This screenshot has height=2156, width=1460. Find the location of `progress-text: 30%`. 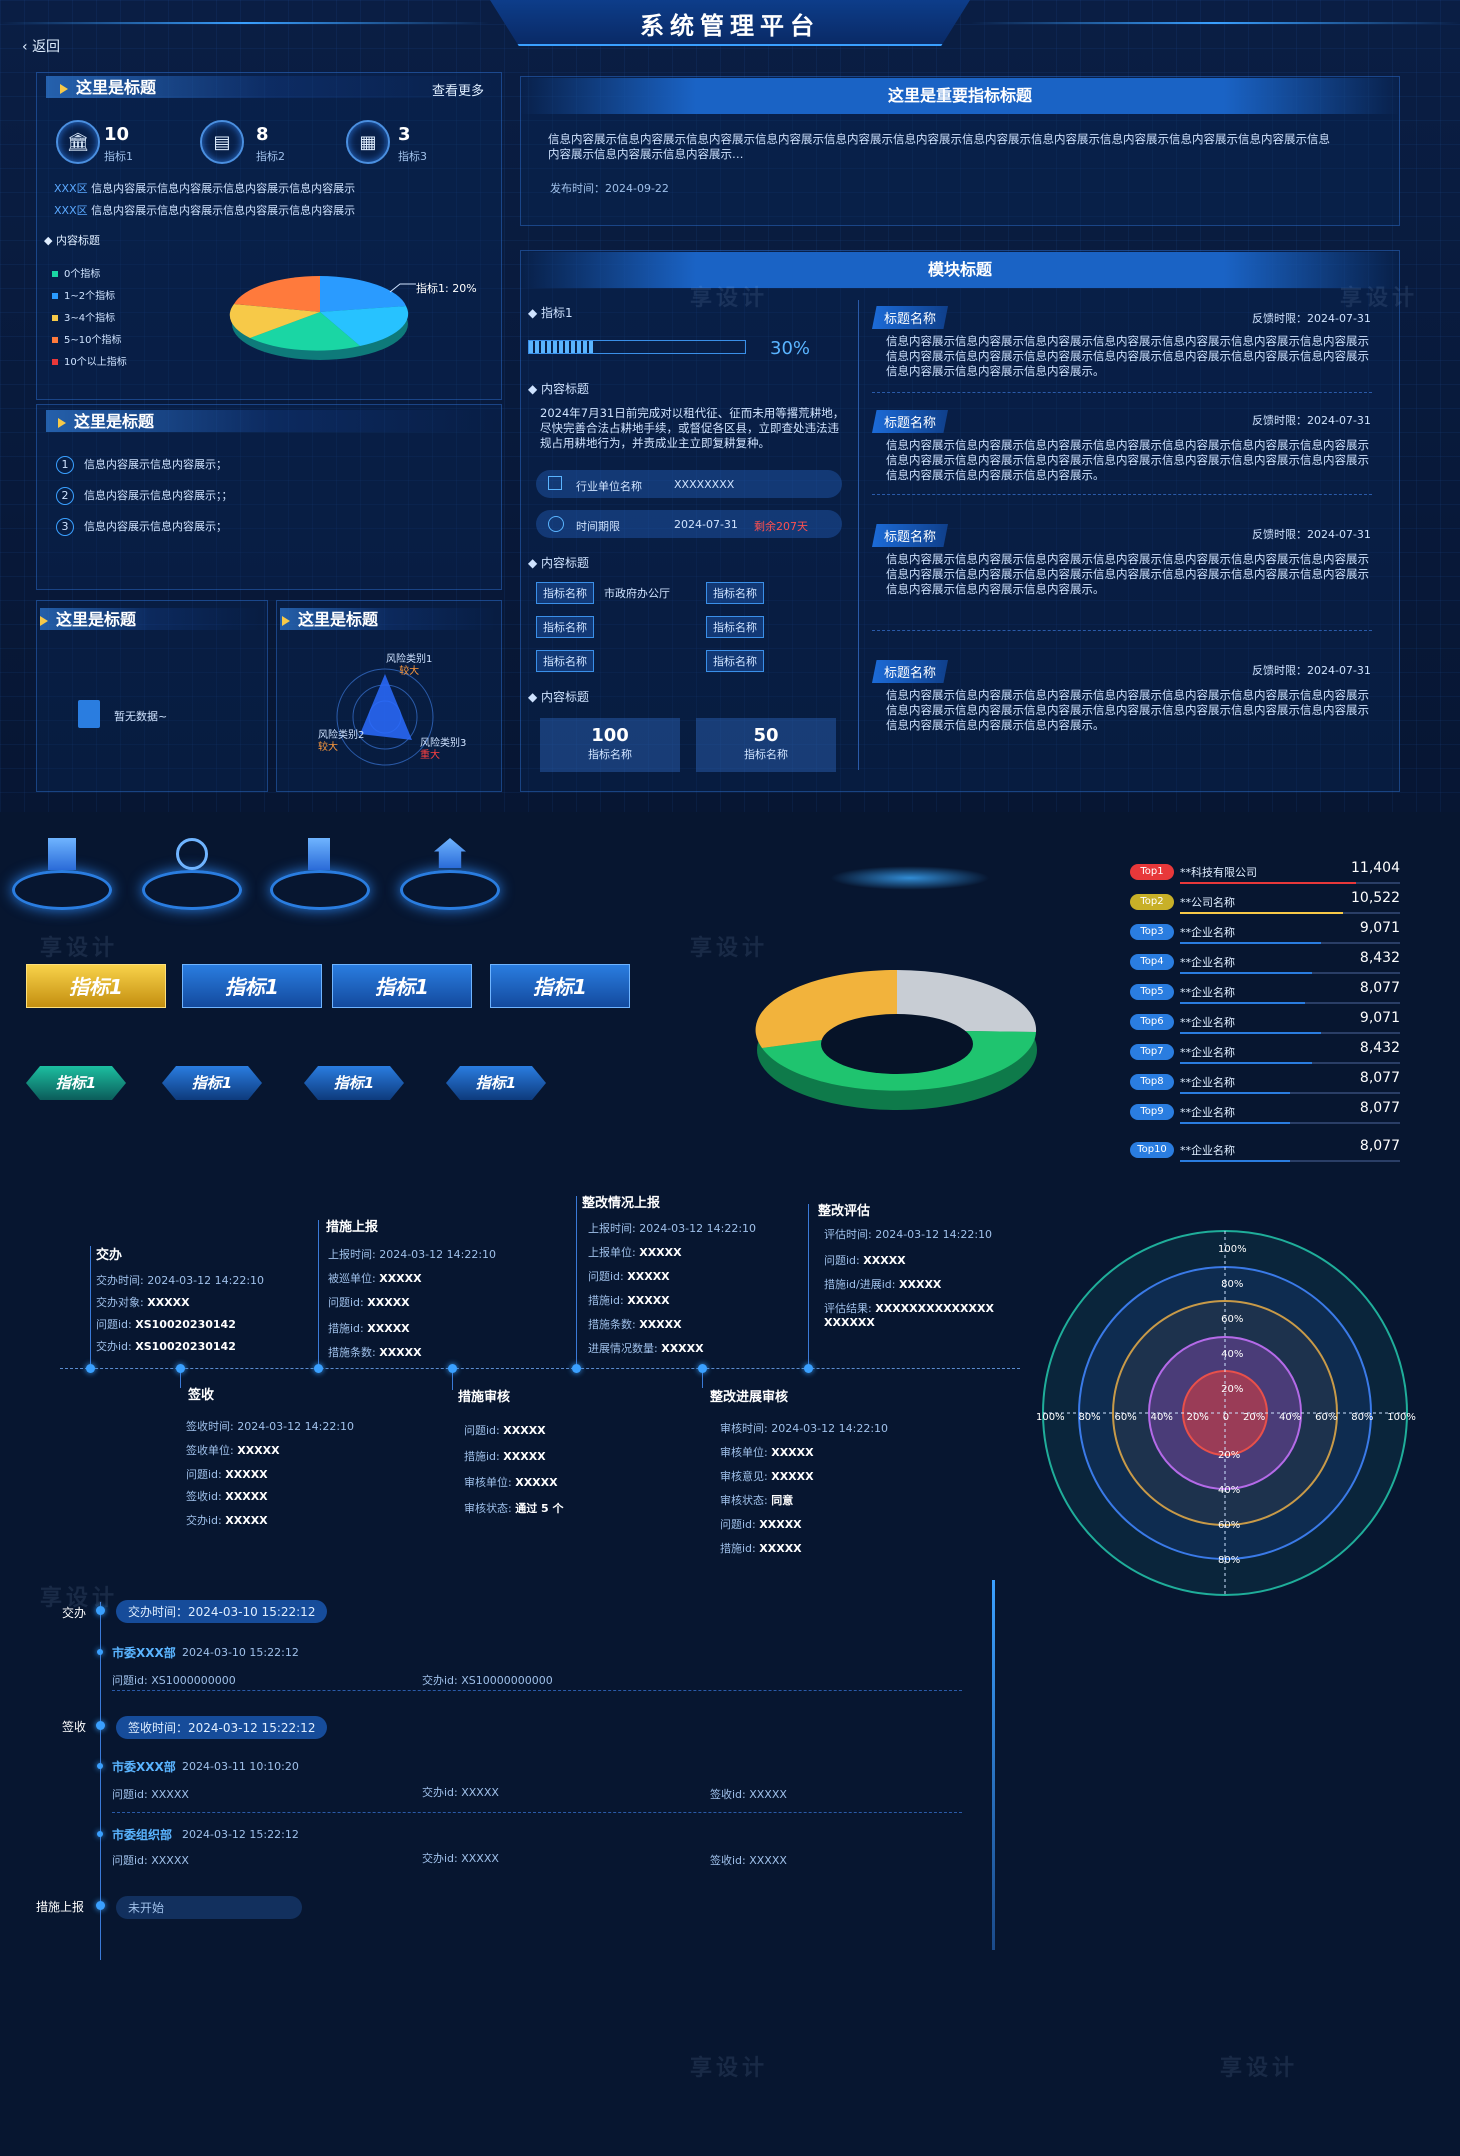

progress-text: 30% is located at coordinates (790, 348).